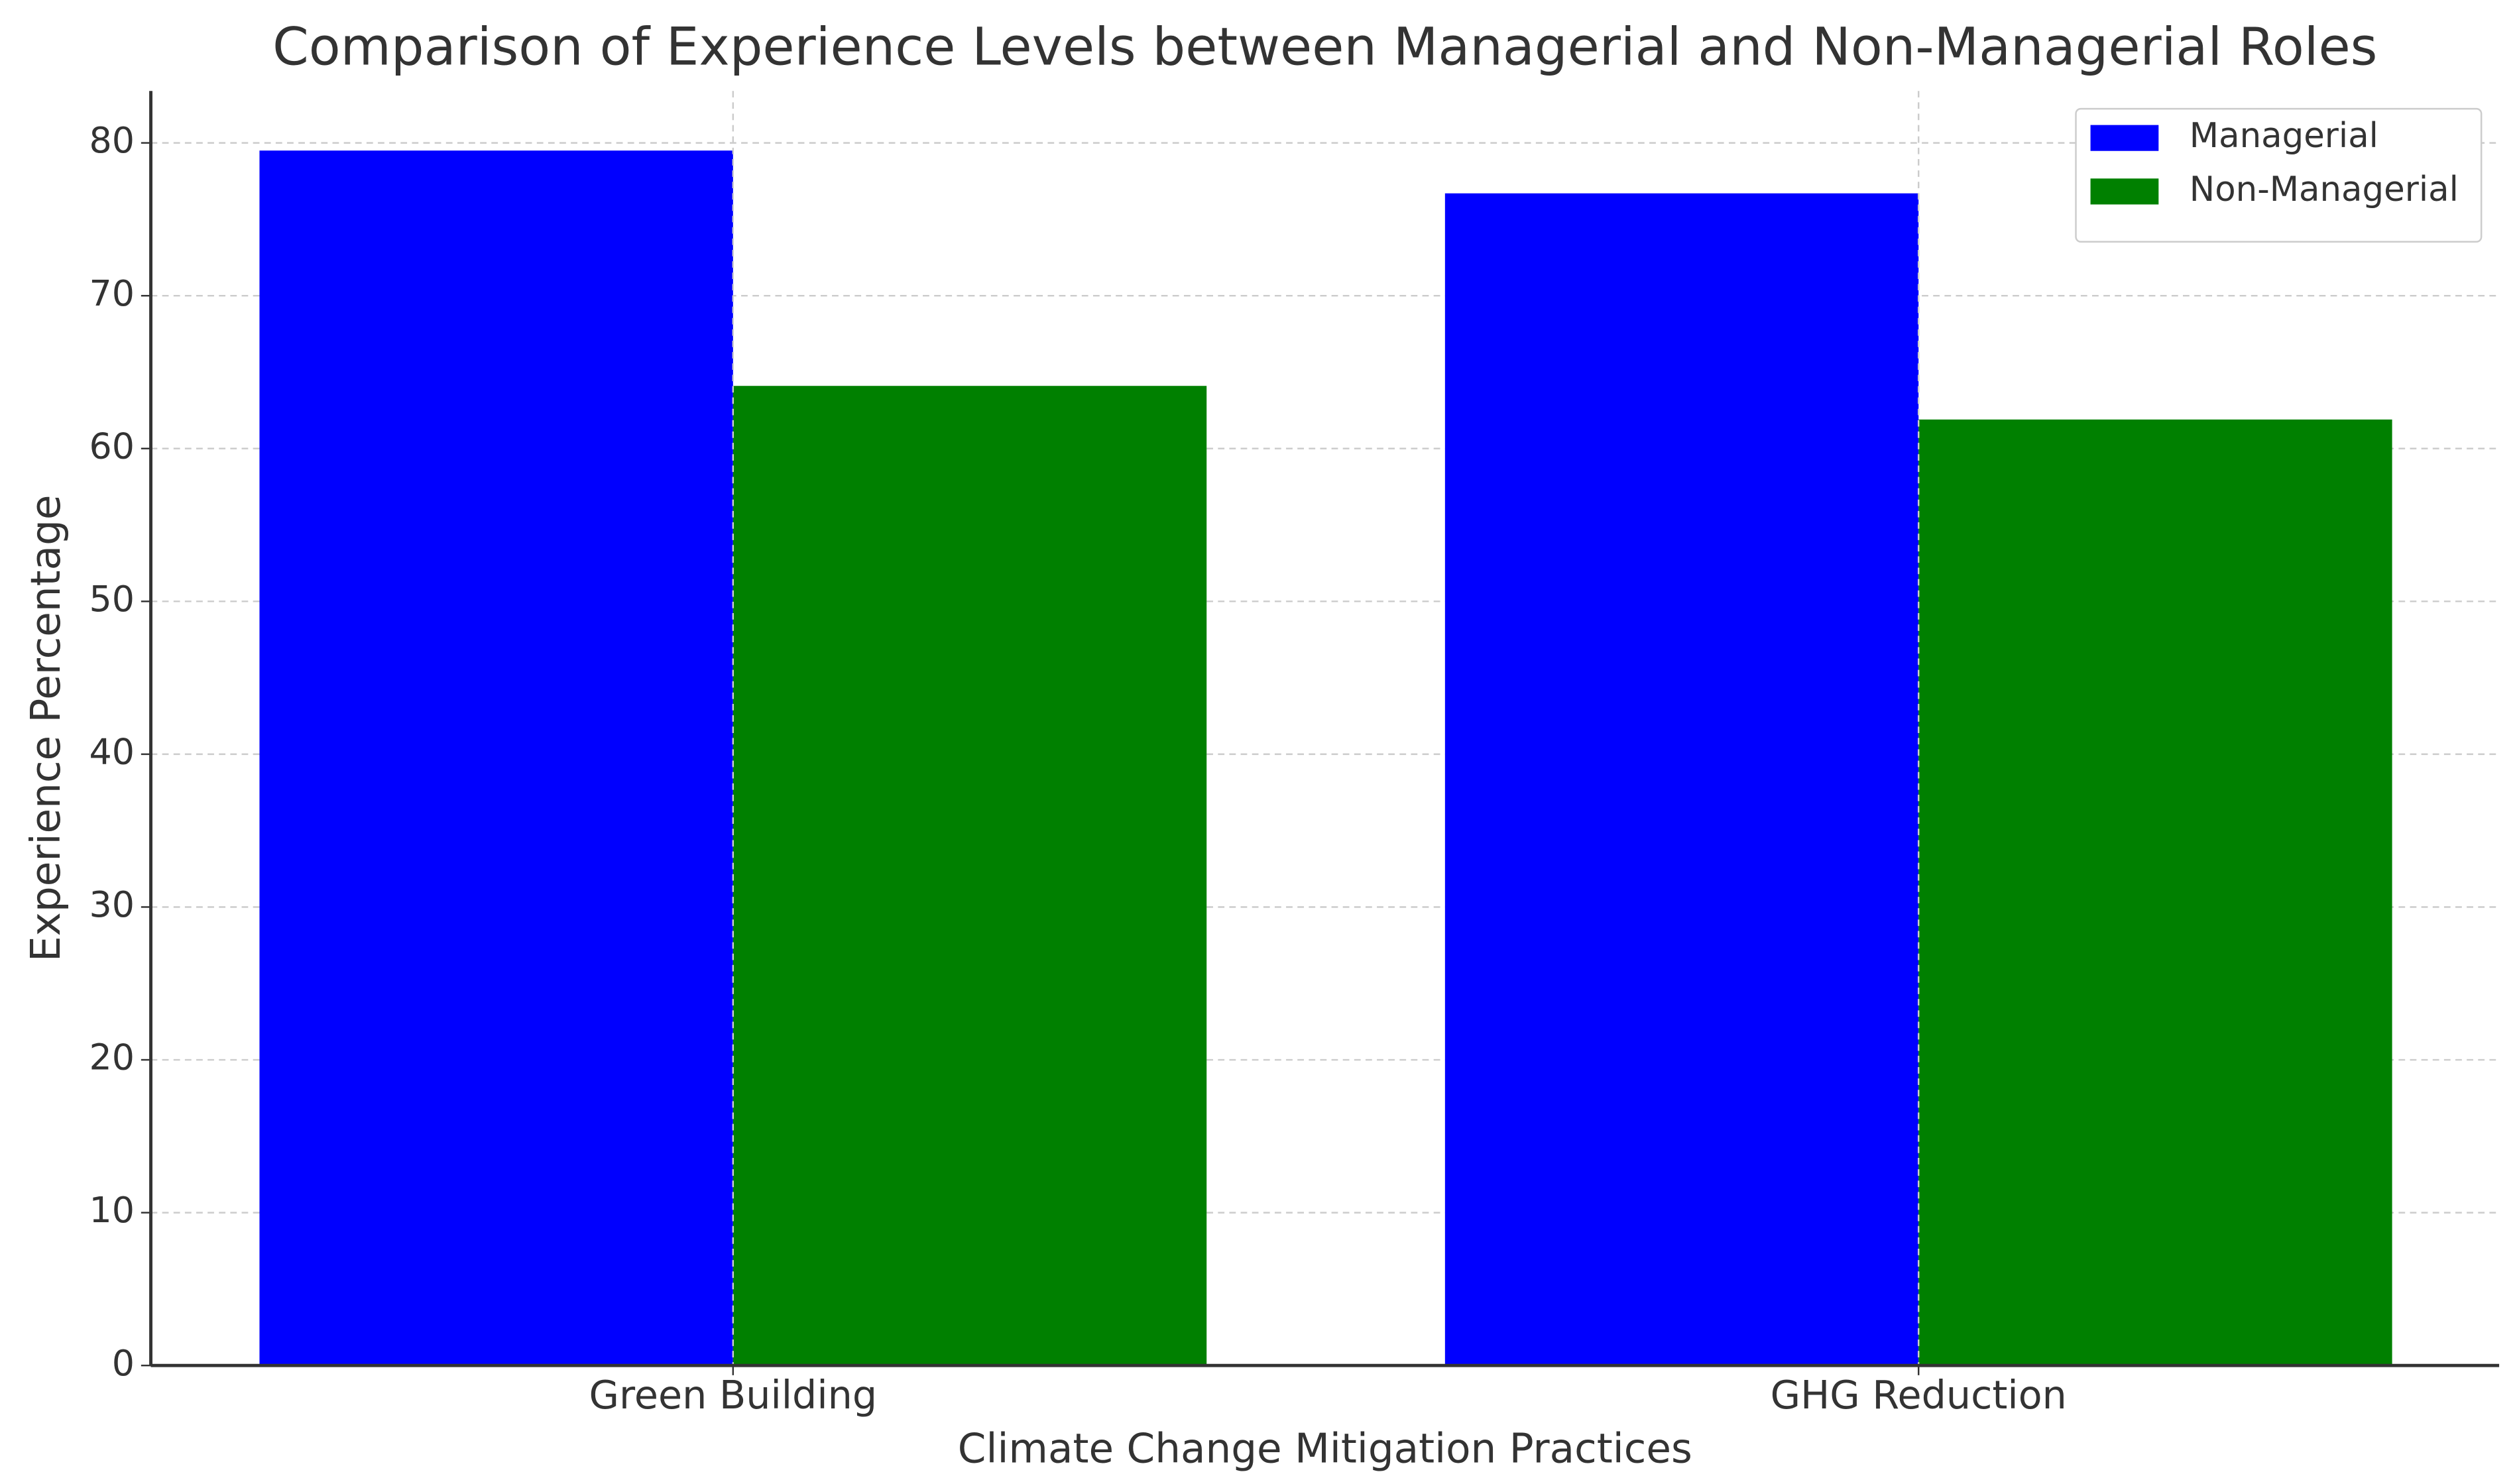  What do you see at coordinates (112, 446) in the screenshot?
I see `y-tick-label: 60` at bounding box center [112, 446].